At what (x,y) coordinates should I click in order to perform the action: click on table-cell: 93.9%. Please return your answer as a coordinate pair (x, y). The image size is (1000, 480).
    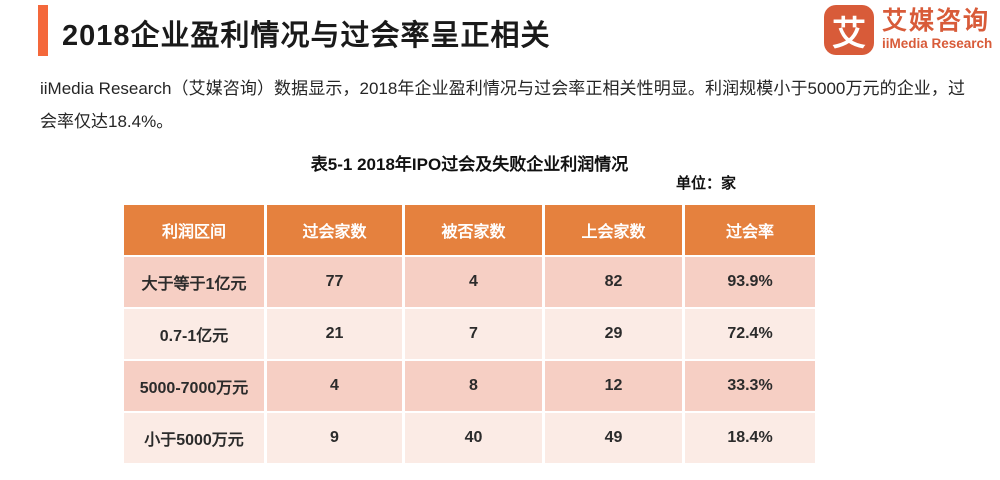
    Looking at the image, I should click on (750, 282).